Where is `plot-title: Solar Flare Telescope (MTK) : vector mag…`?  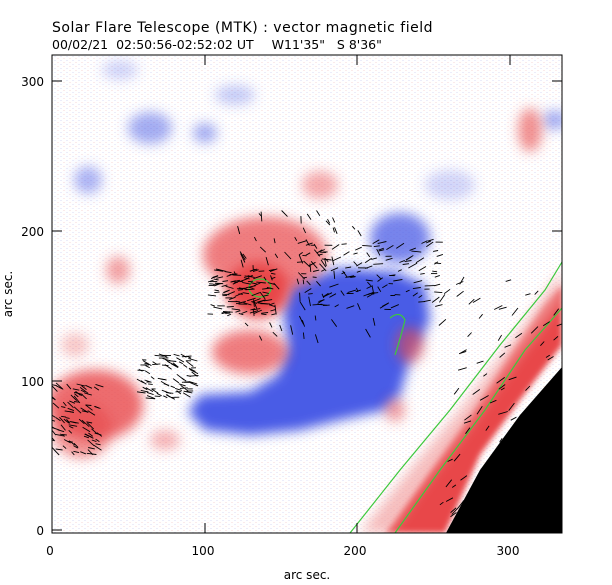 plot-title: Solar Flare Telescope (MTK) : vector mag… is located at coordinates (242, 28).